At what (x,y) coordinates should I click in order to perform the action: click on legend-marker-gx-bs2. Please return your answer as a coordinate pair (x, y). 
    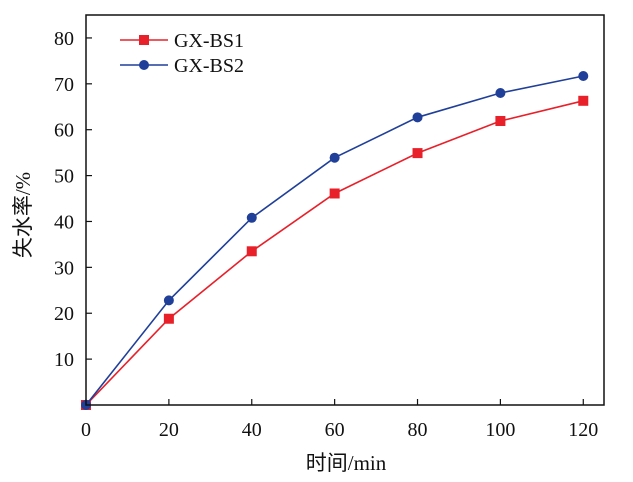
    Looking at the image, I should click on (144, 65).